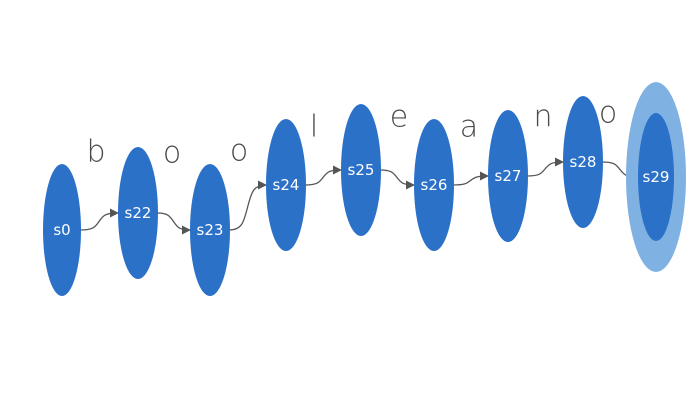  I want to click on transition-arrow-s0-s22, so click(99, 219).